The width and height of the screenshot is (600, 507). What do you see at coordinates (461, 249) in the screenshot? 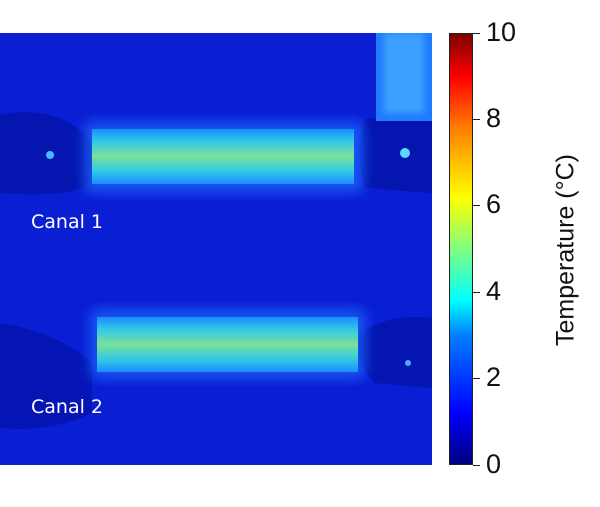
I see `colorbar` at bounding box center [461, 249].